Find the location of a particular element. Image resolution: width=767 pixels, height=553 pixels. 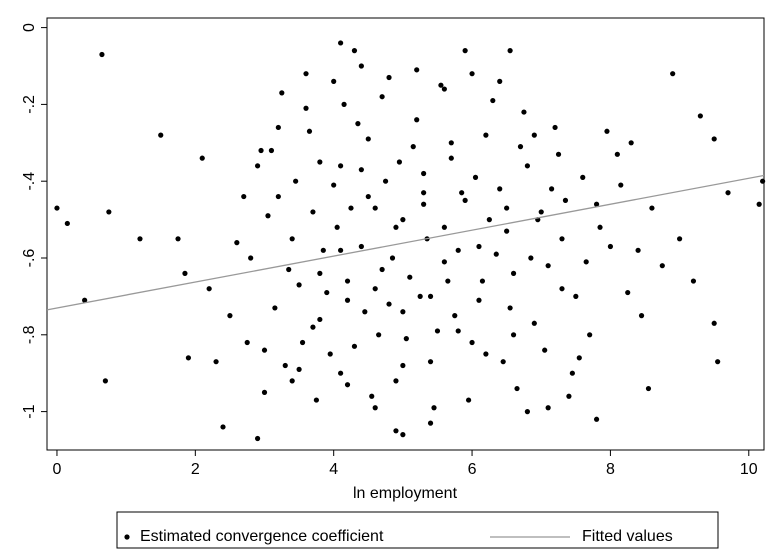

legend-box is located at coordinates (417, 530).